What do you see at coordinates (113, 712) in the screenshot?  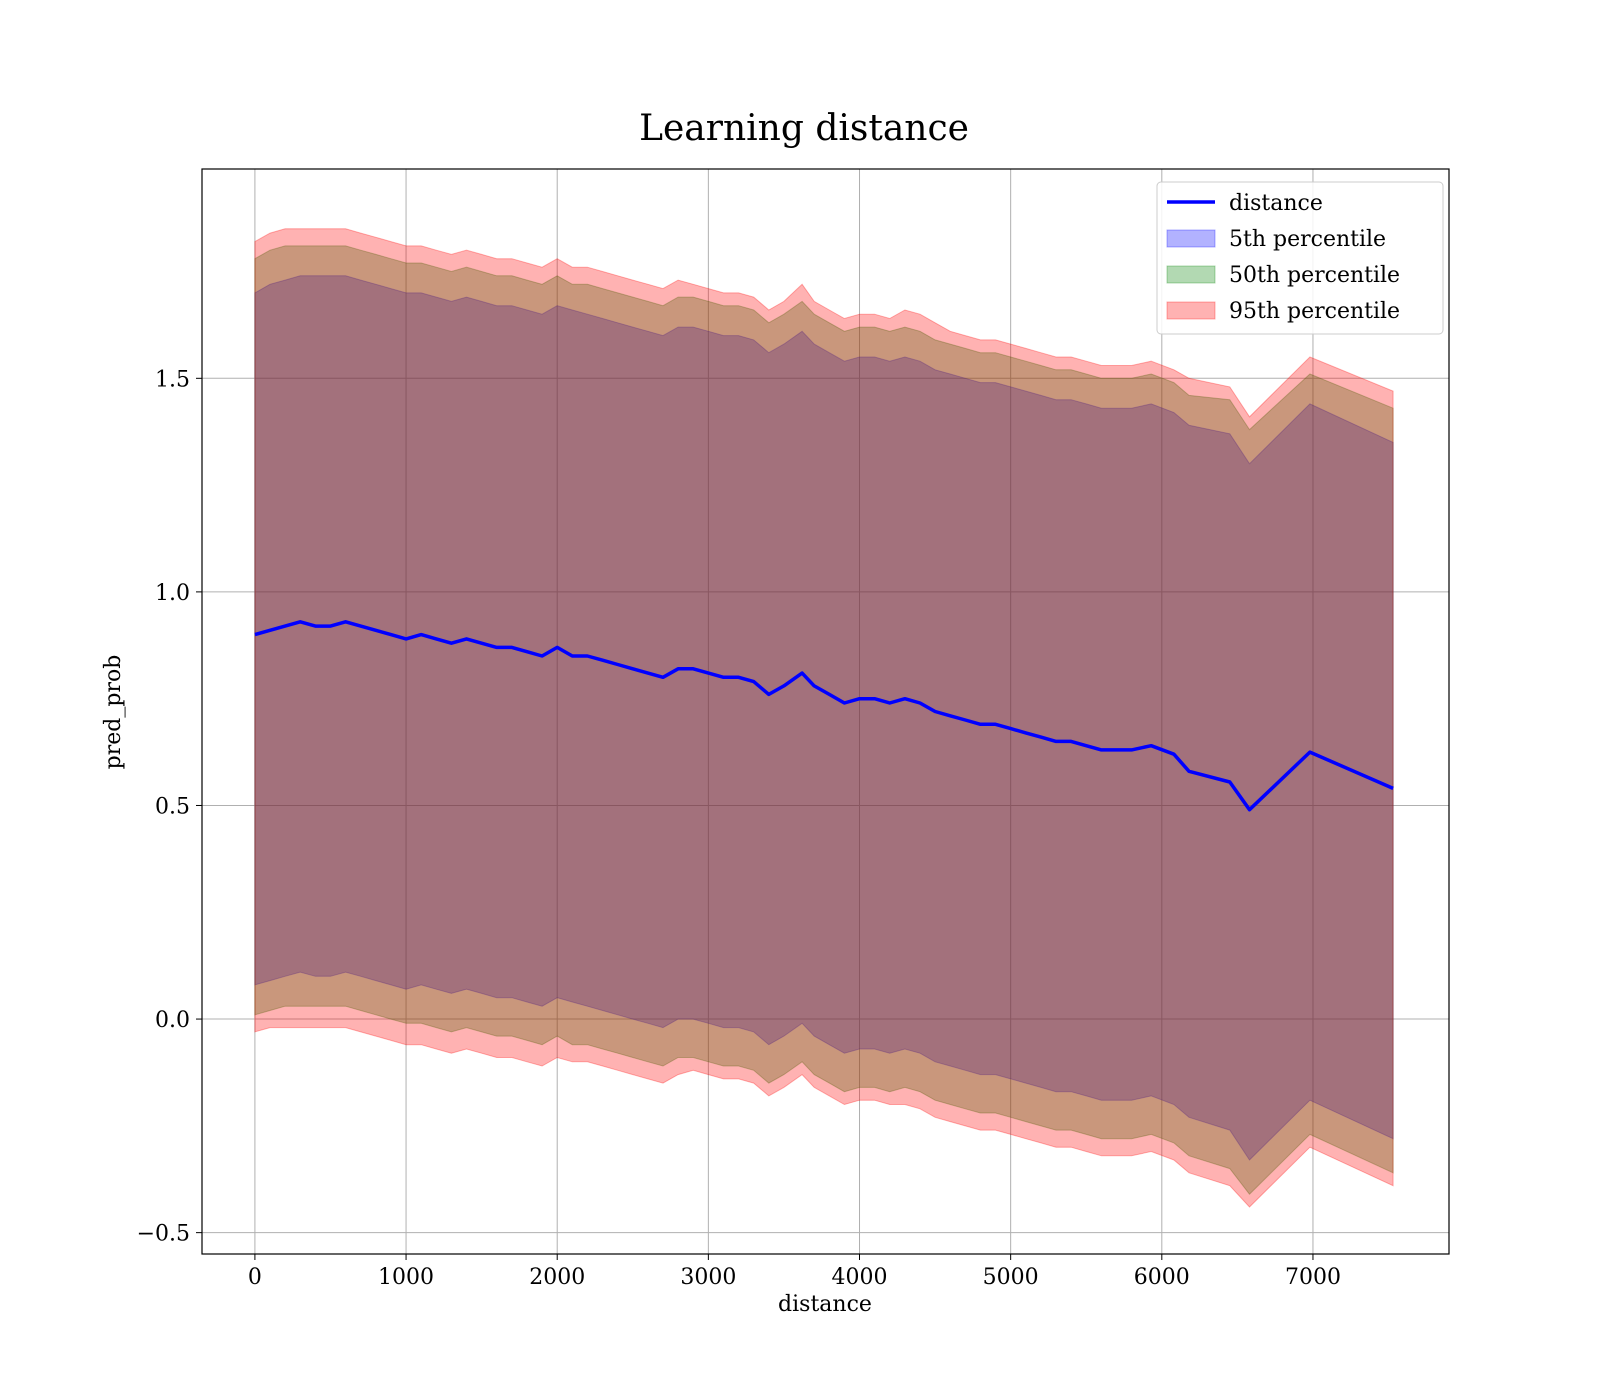 I see `y-axis-label: pred_prob` at bounding box center [113, 712].